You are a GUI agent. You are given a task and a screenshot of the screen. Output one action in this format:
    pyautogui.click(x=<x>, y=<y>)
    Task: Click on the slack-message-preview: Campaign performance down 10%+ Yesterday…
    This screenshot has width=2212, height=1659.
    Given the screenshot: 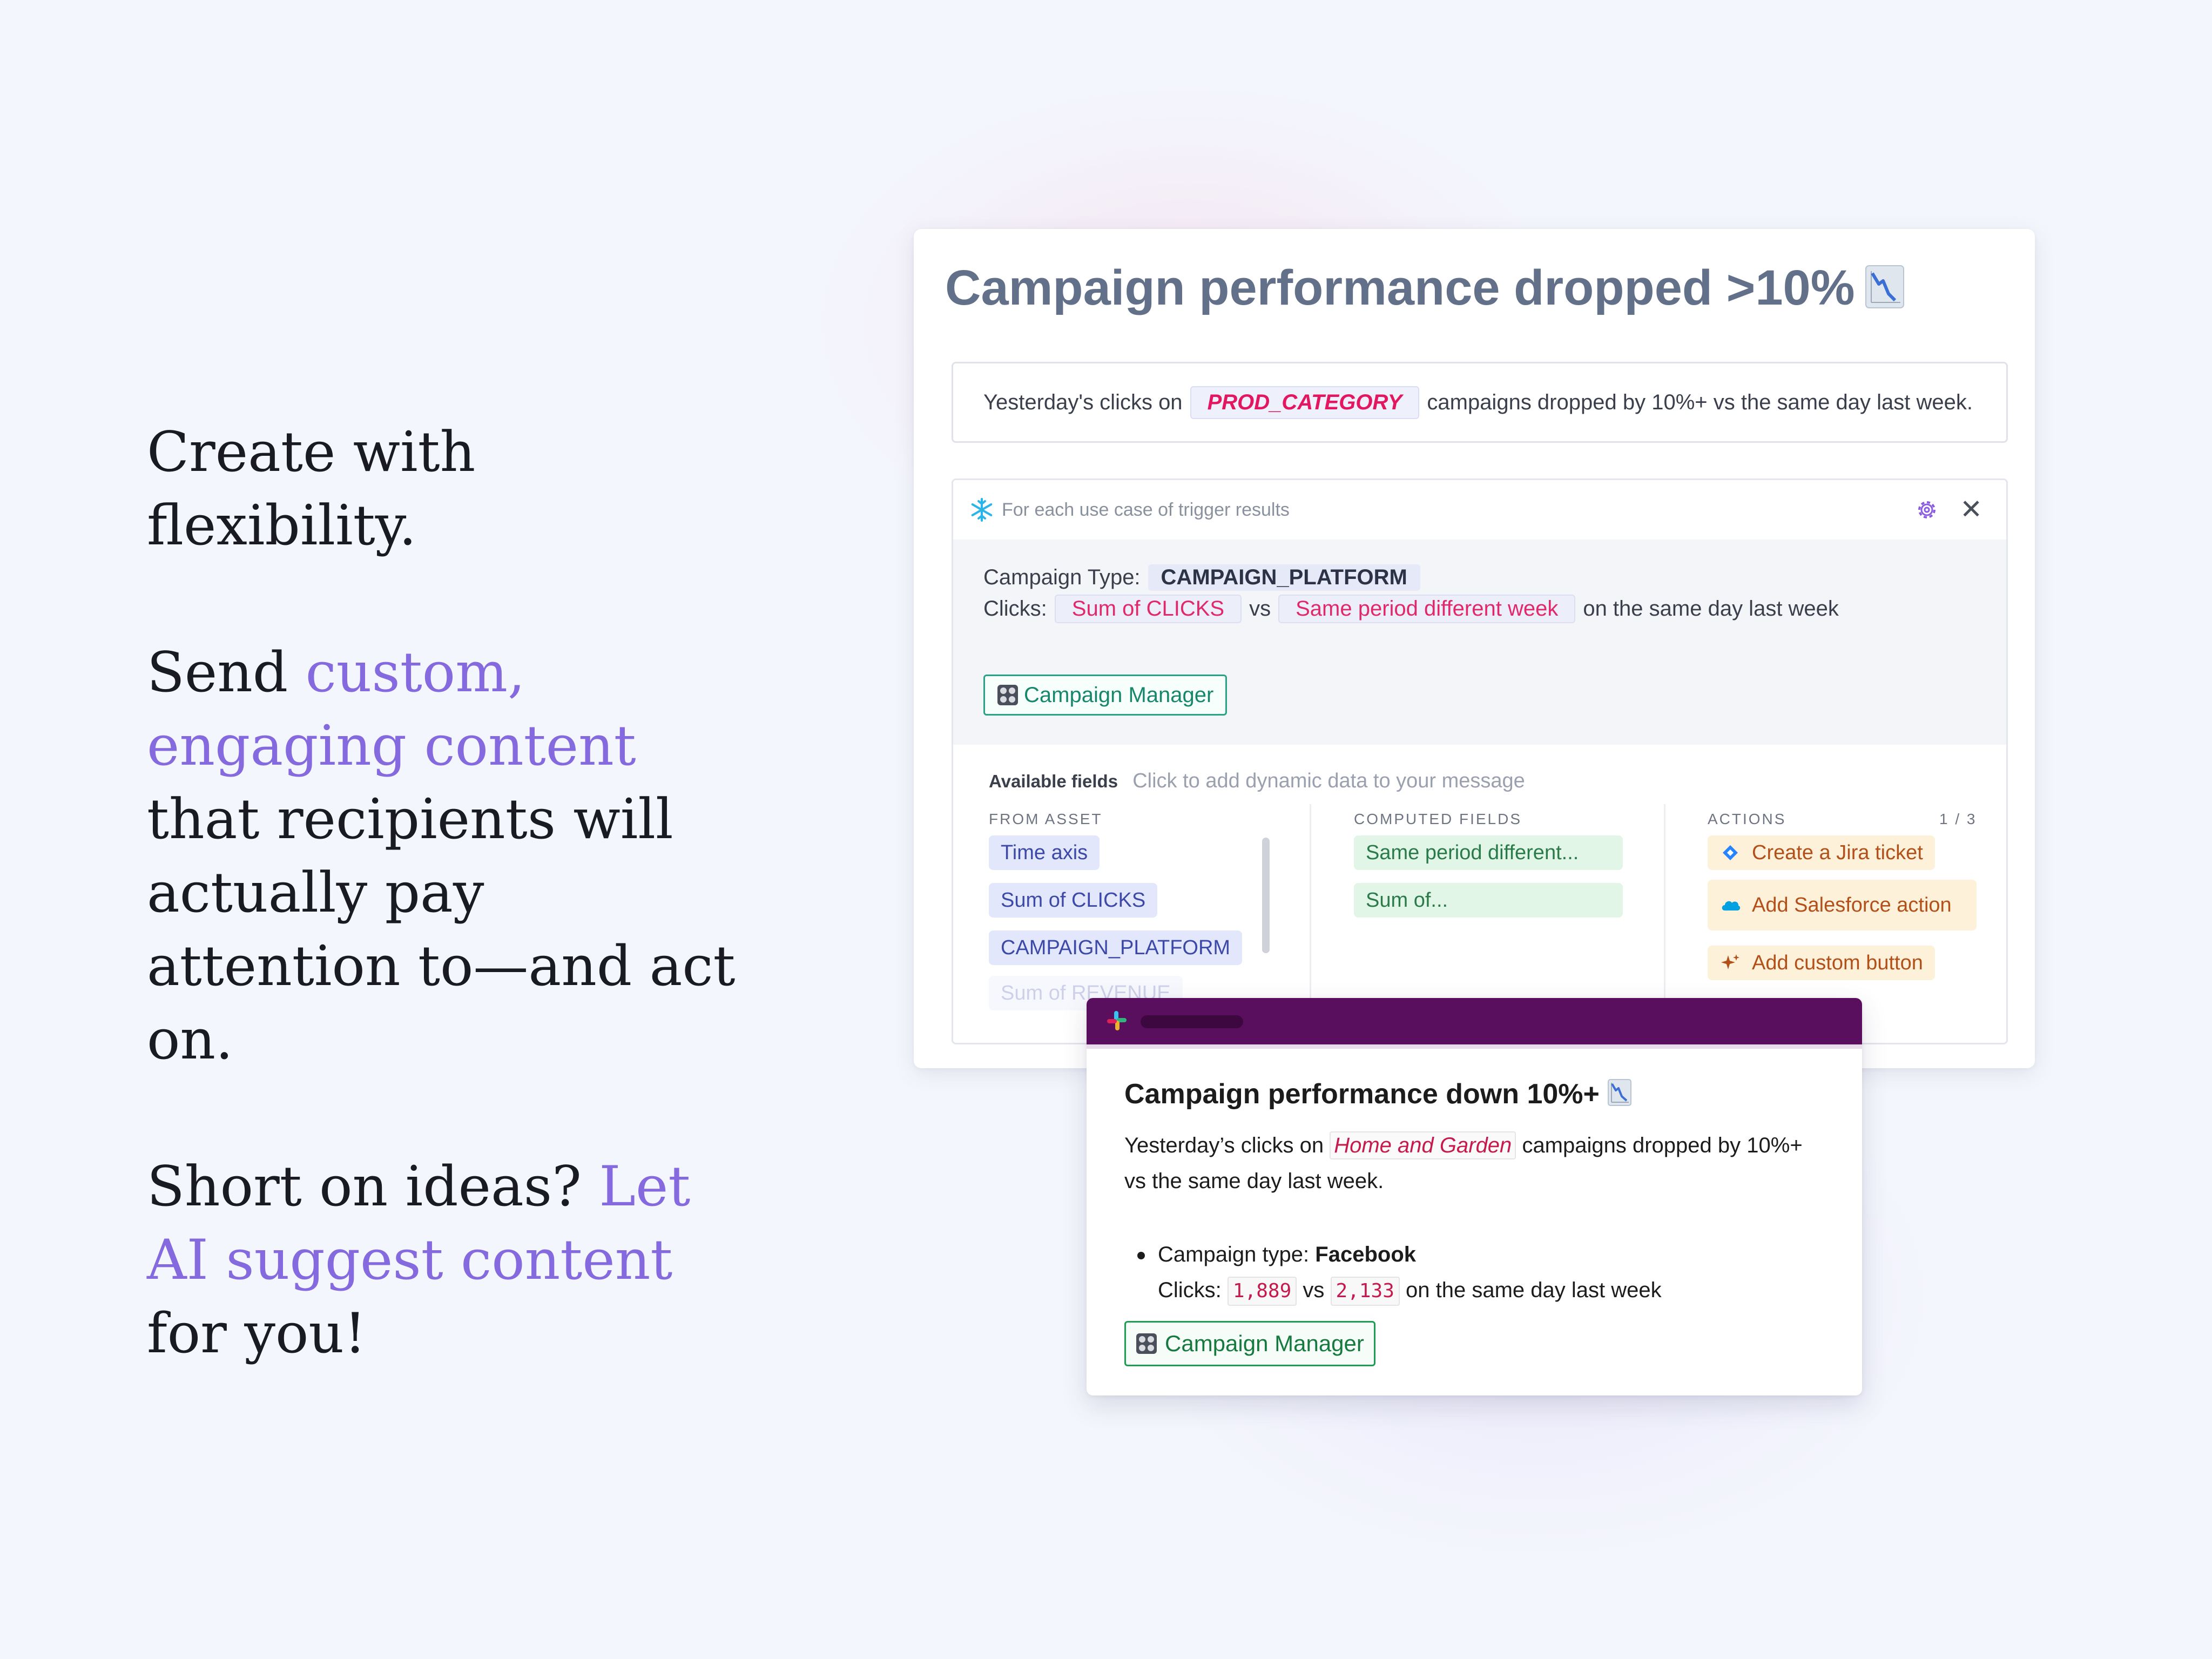 What is the action you would take?
    pyautogui.click(x=1474, y=1196)
    